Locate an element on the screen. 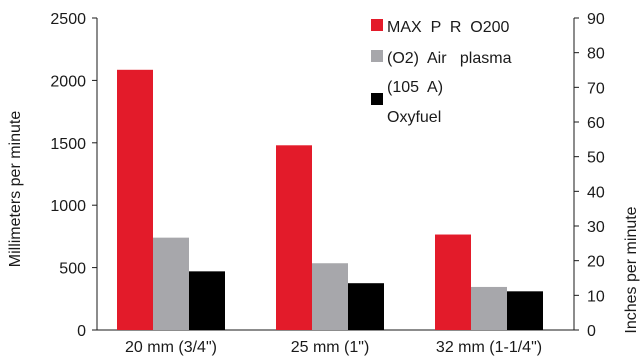  right-y-ticks: 0 10 20 30 40 50 60 70 80 90 is located at coordinates (589, 175).